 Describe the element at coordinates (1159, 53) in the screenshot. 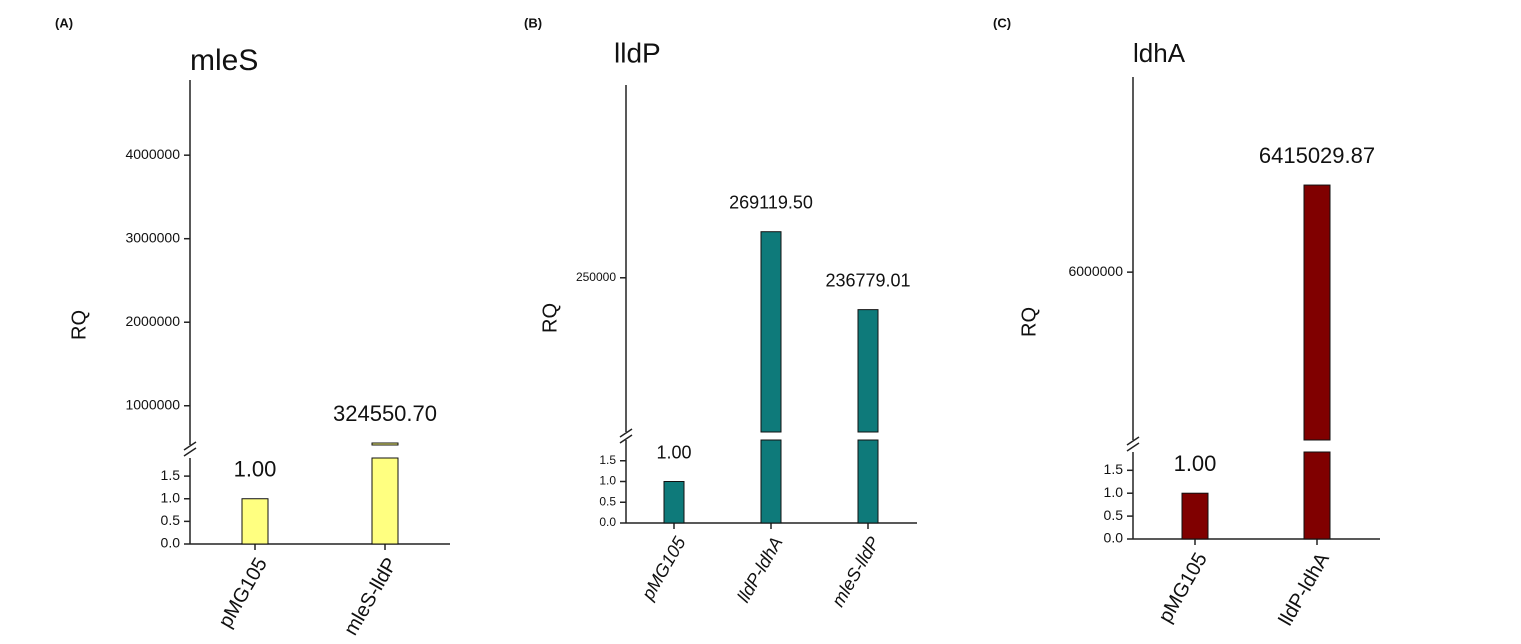

I see `chart-title: ldhA` at that location.